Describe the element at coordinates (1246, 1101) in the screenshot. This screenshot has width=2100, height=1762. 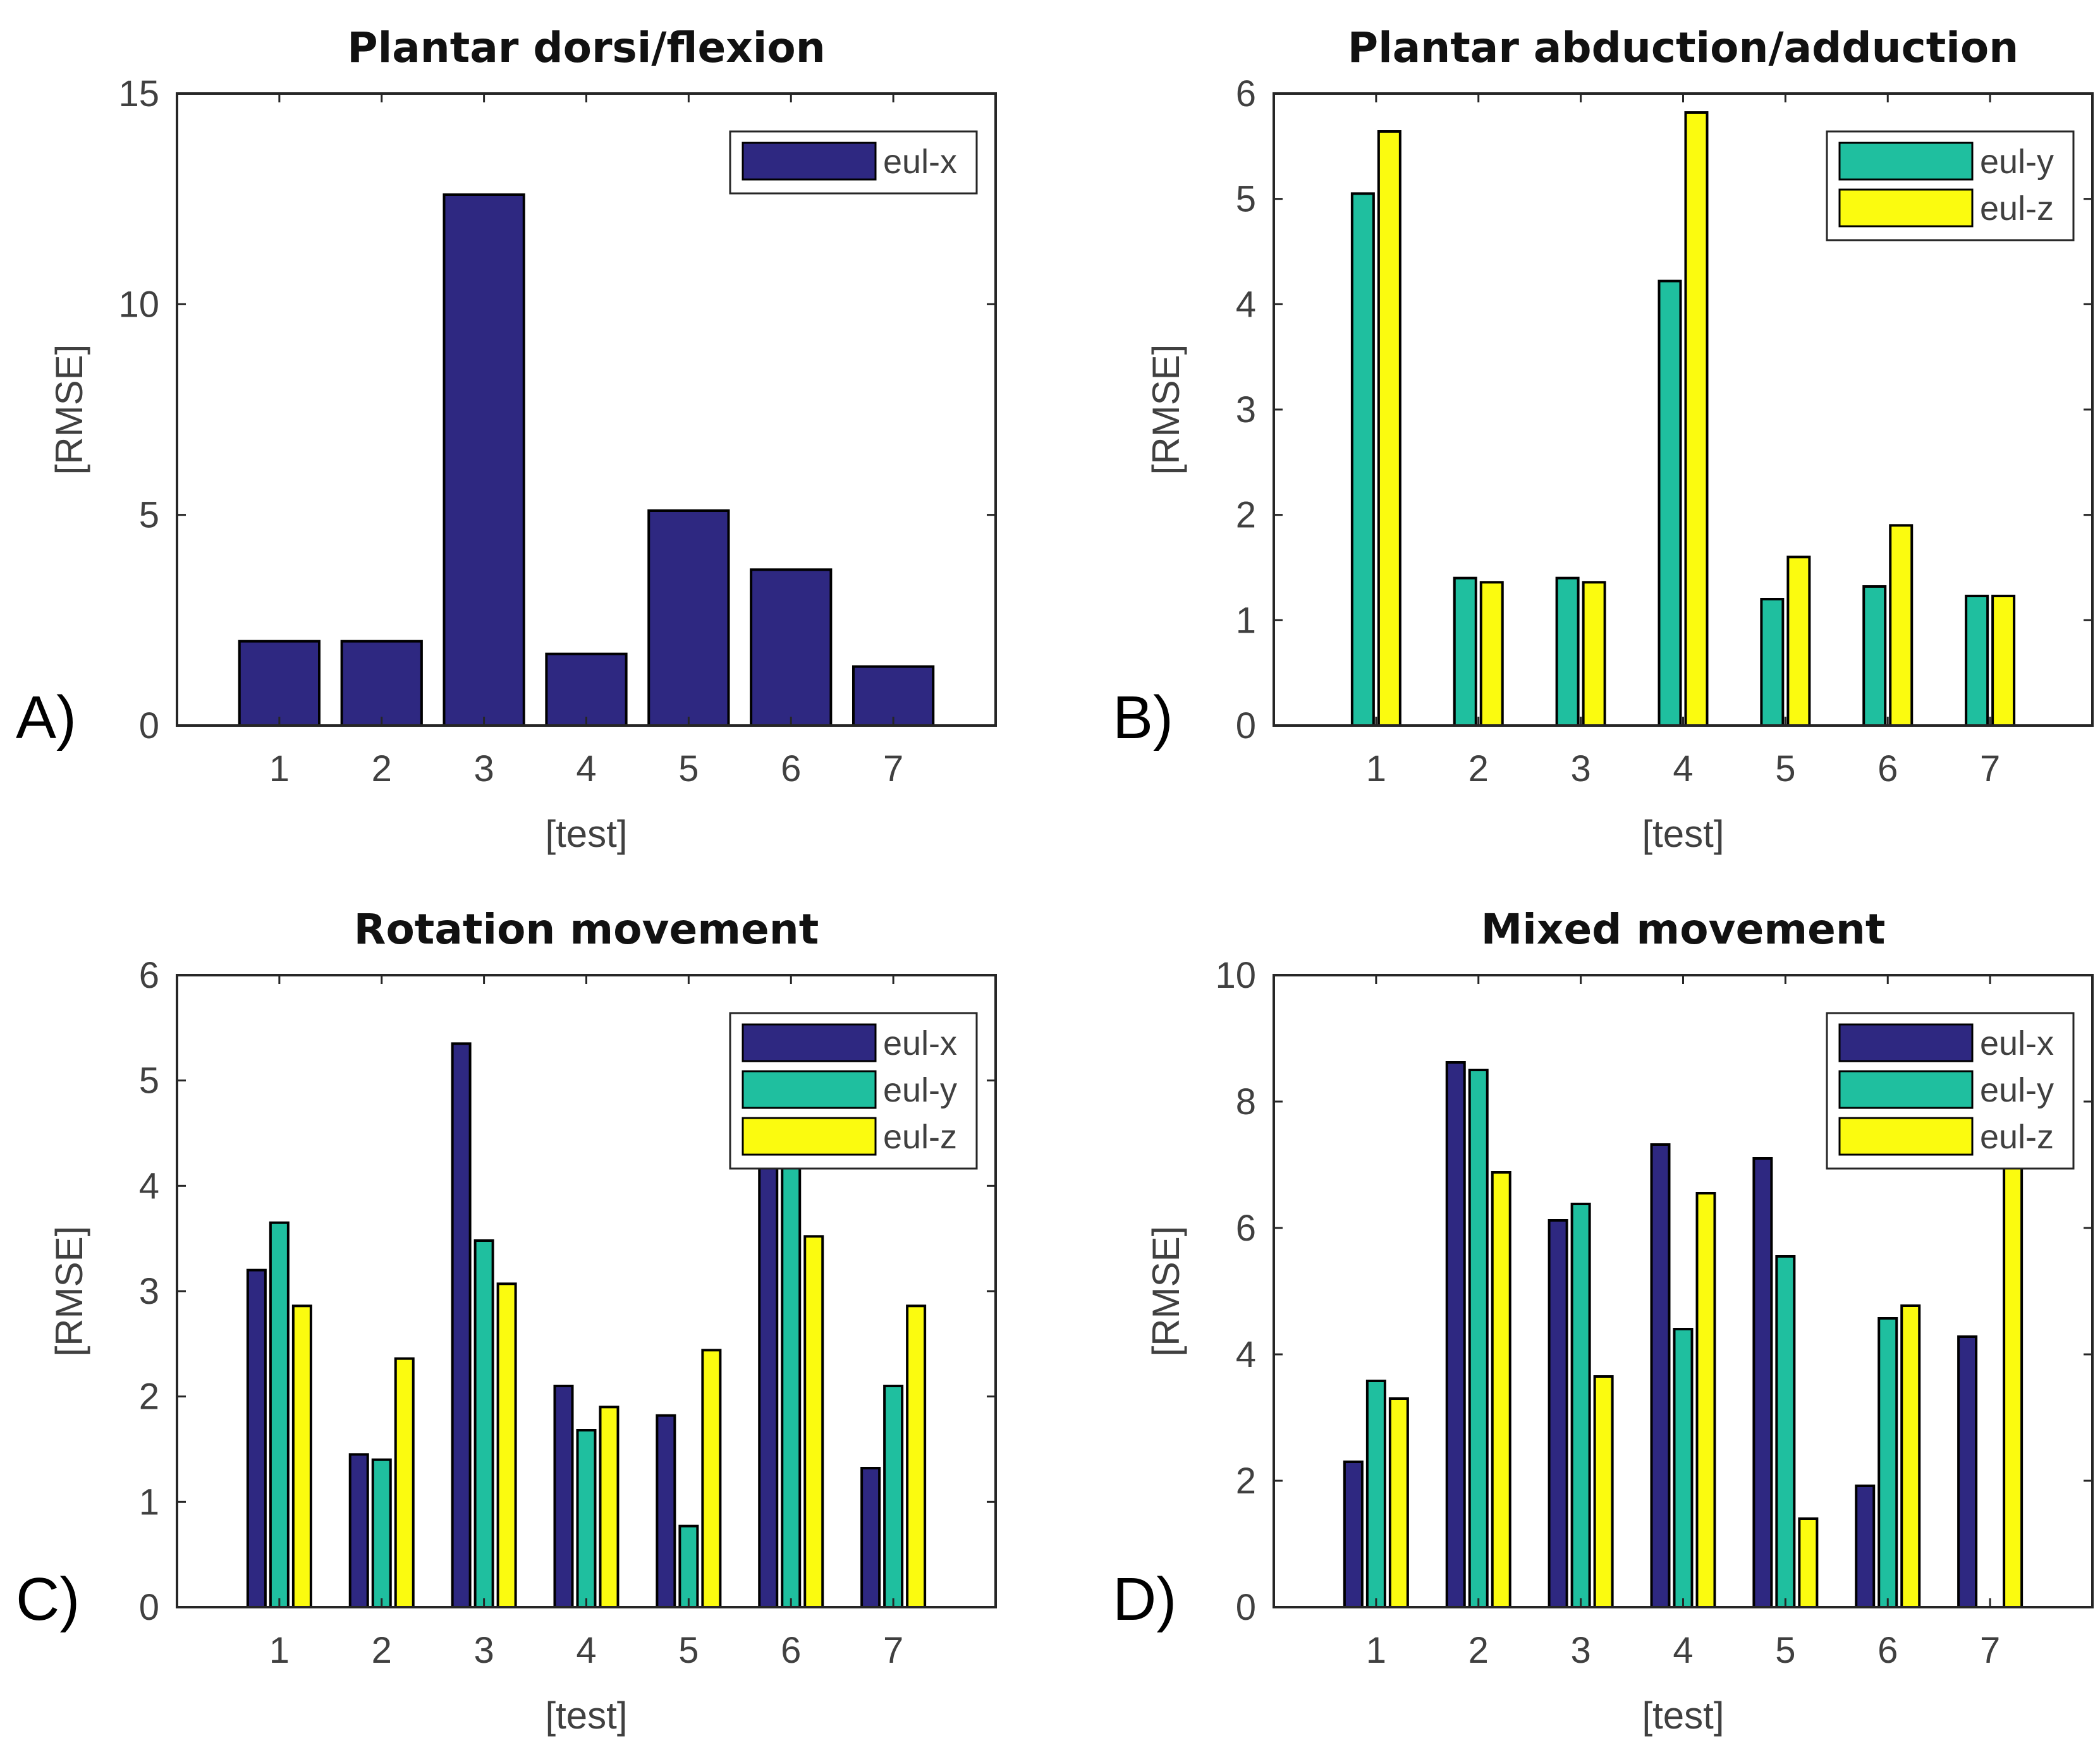
I see `y-tick-label: 8` at that location.